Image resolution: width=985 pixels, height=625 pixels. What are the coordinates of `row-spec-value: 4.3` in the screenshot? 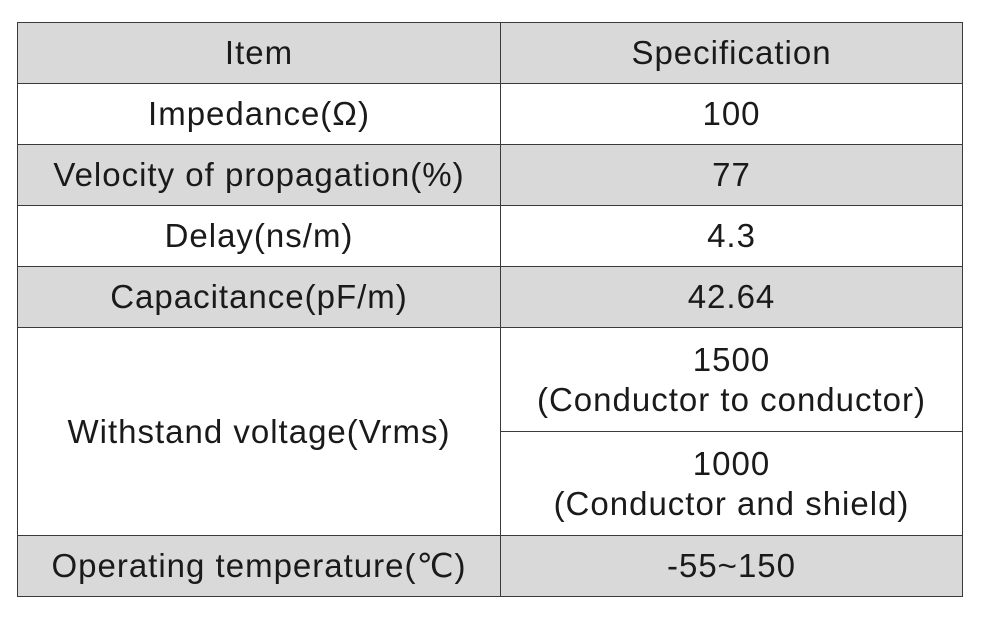 It's located at (731, 236).